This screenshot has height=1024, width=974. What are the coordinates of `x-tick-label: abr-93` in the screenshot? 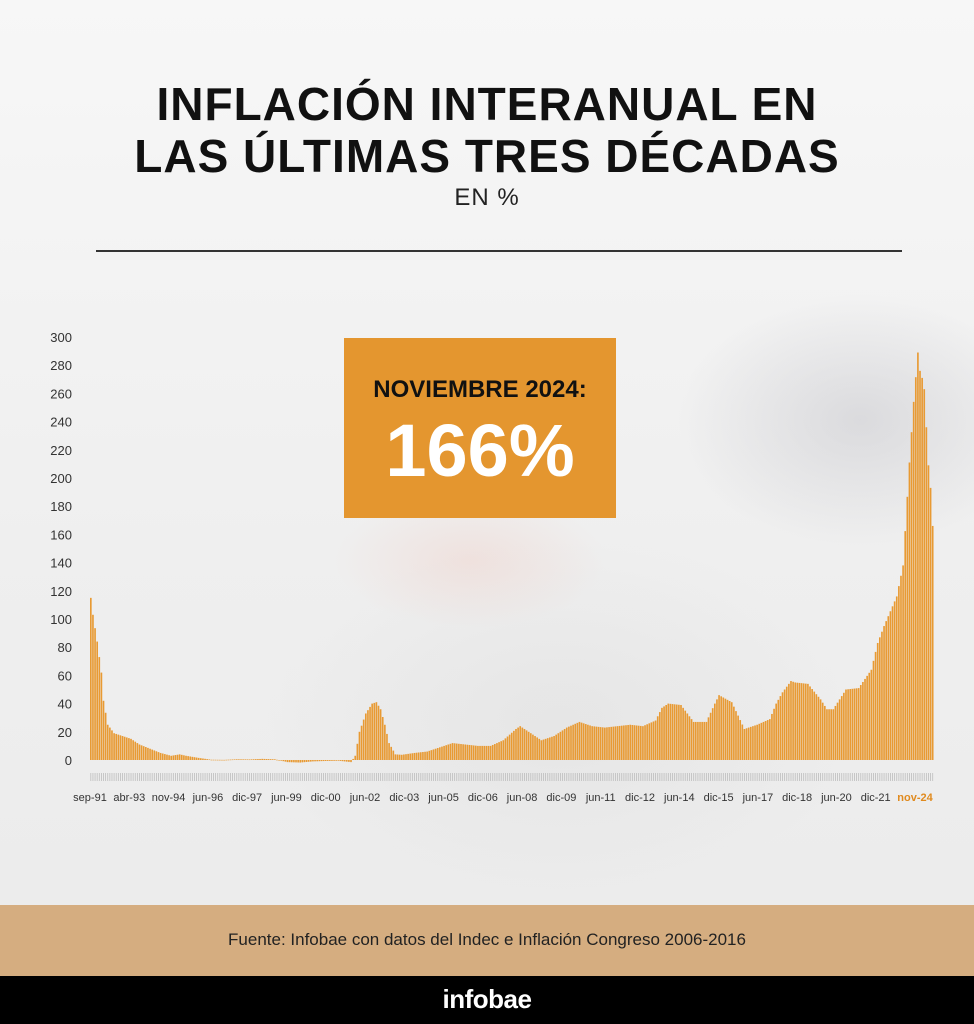 It's located at (129, 798).